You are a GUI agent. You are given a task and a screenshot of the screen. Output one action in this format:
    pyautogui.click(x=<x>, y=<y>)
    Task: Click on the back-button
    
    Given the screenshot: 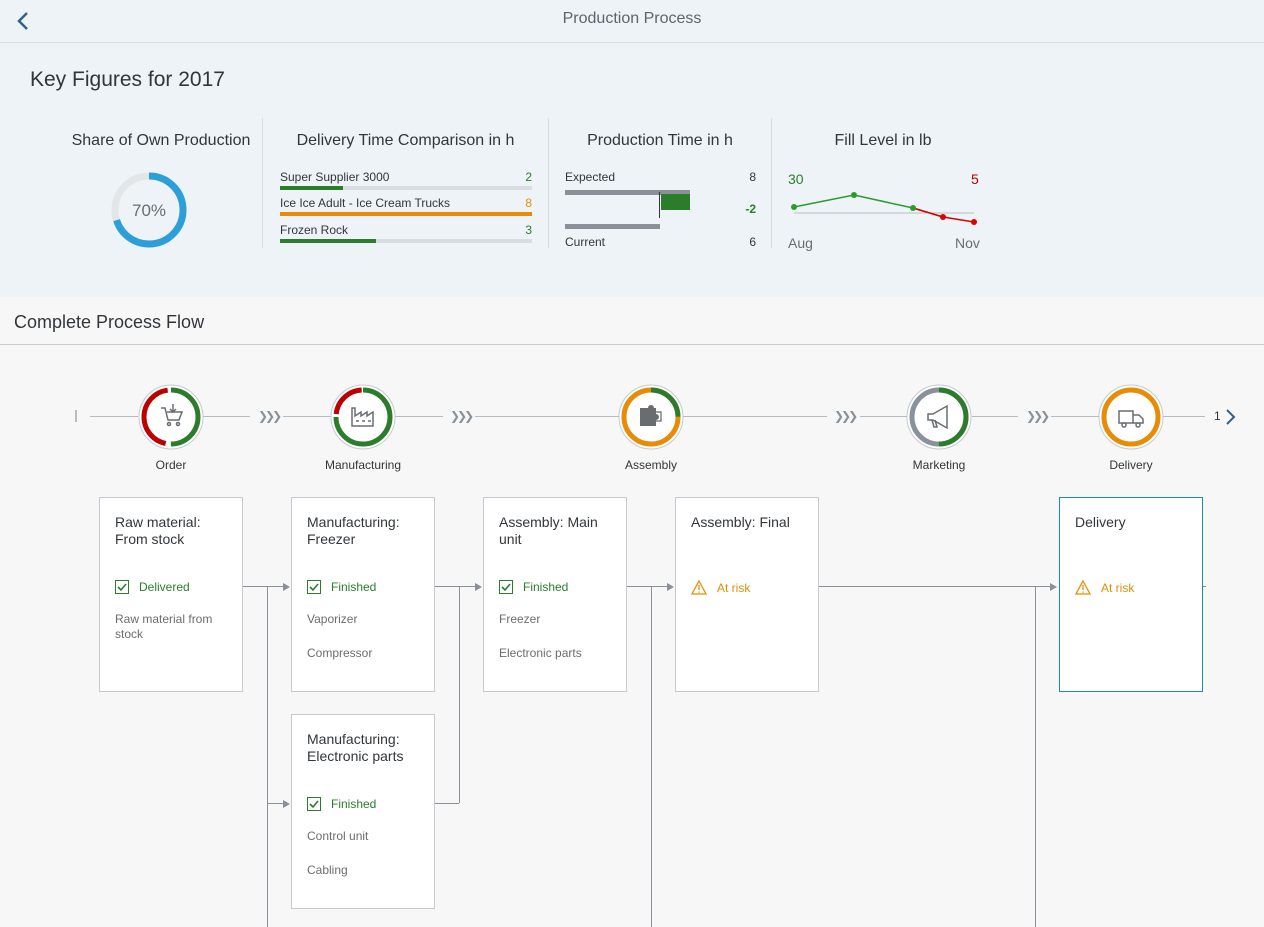 What is the action you would take?
    pyautogui.click(x=23, y=21)
    